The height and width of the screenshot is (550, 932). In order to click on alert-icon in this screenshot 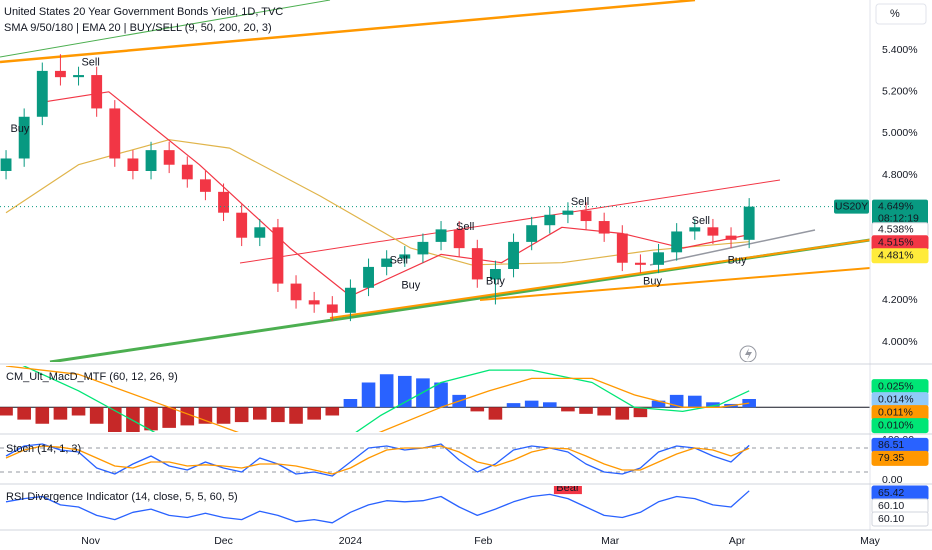, I will do `click(748, 353)`.